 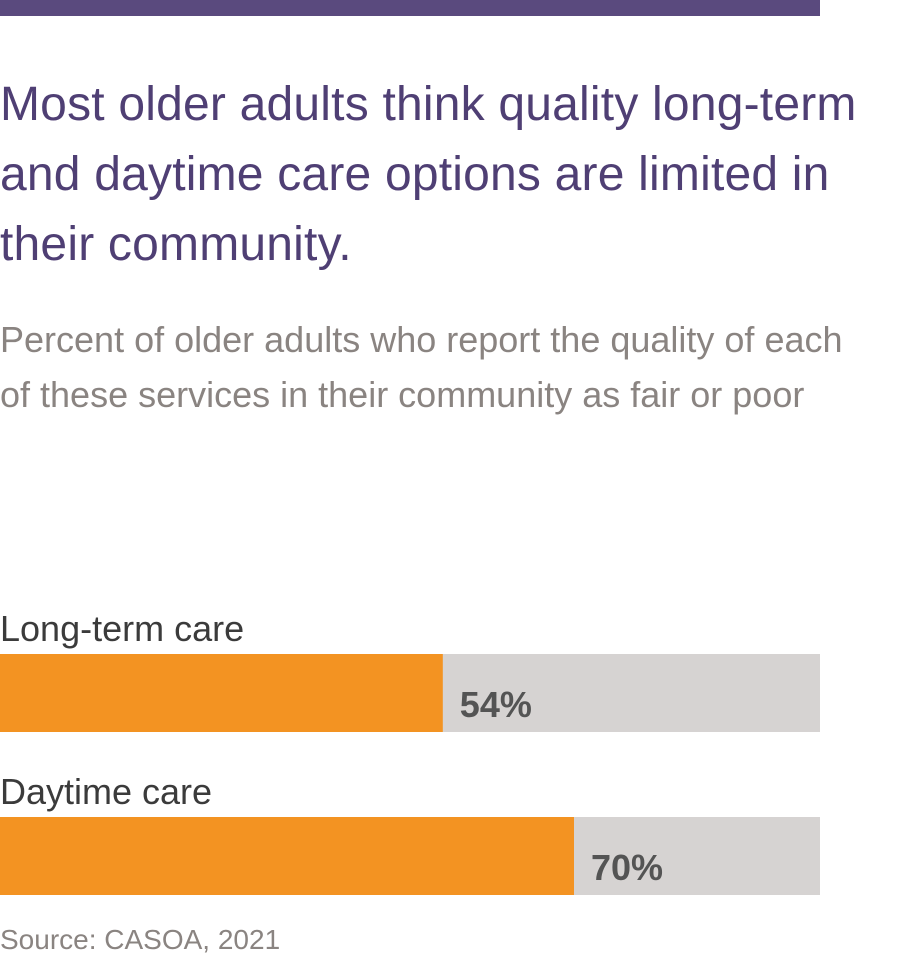 What do you see at coordinates (106, 791) in the screenshot?
I see `category-label-daytime-care: Daytime care` at bounding box center [106, 791].